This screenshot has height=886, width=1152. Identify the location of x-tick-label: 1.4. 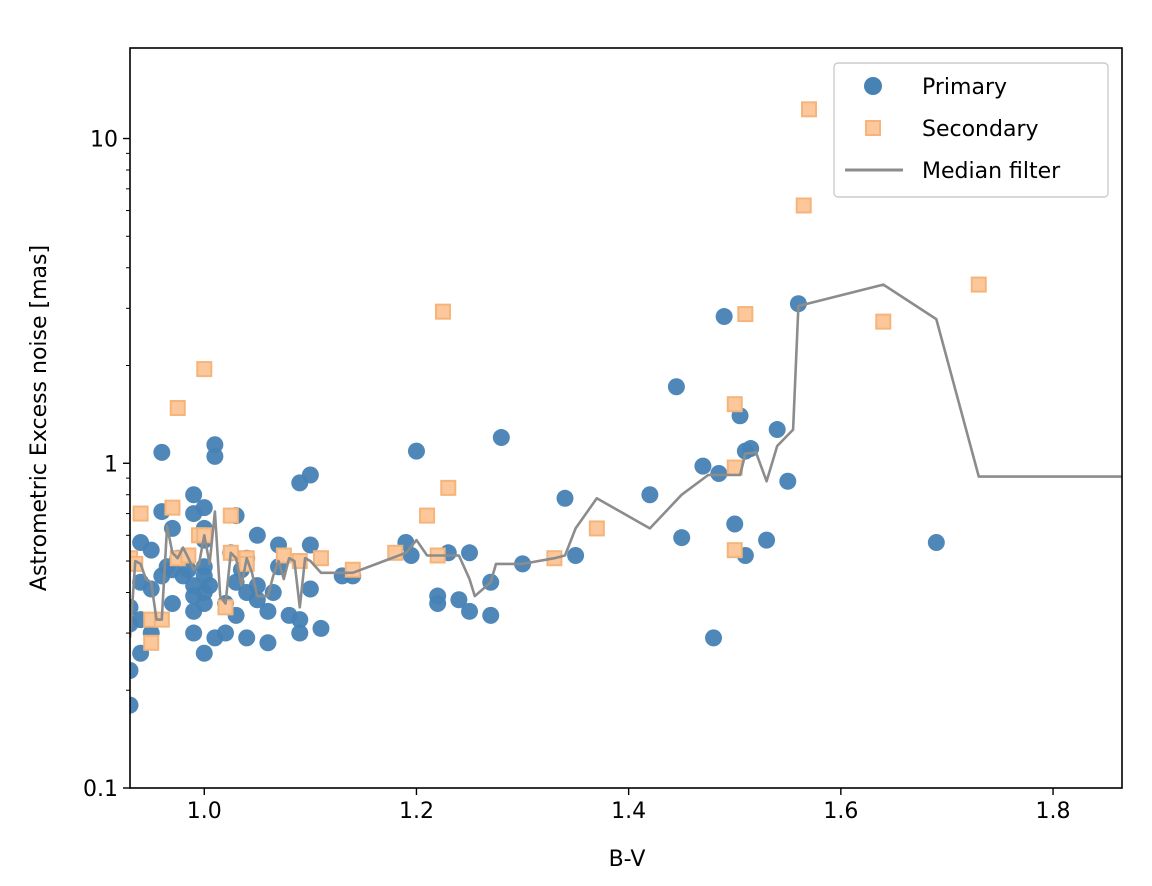
(628, 811).